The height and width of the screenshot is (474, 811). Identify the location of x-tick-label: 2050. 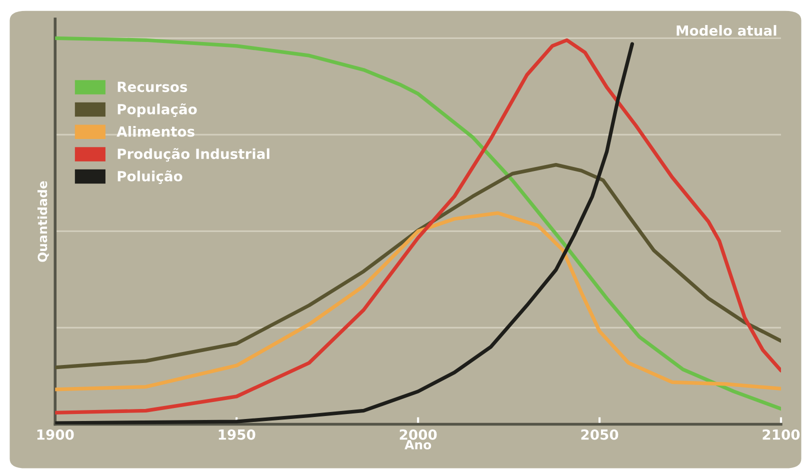
(599, 434).